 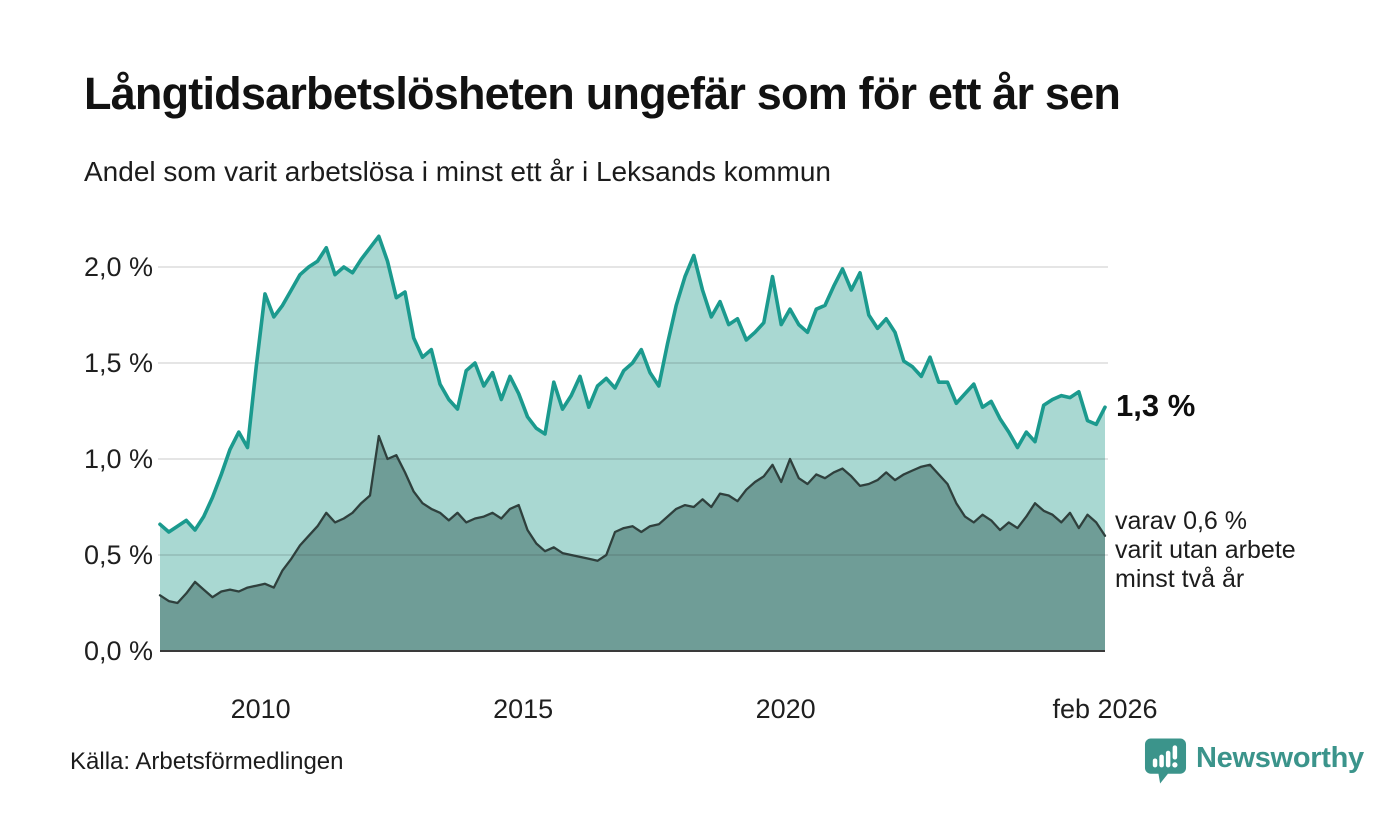 I want to click on x-axis-tick-label: 2015, so click(x=523, y=709).